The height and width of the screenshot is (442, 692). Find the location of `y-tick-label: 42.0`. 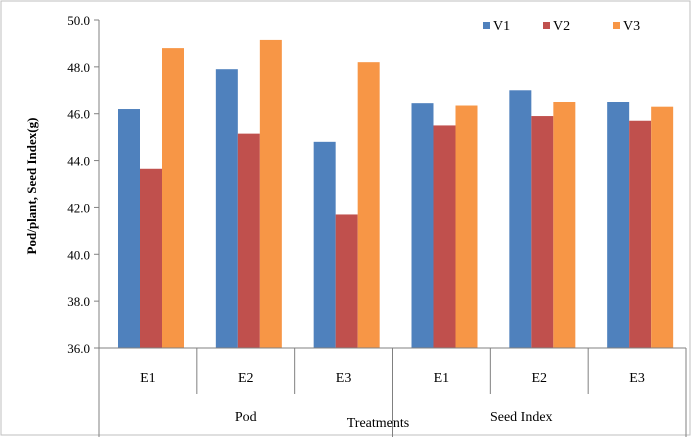

y-tick-label: 42.0 is located at coordinates (78, 207).